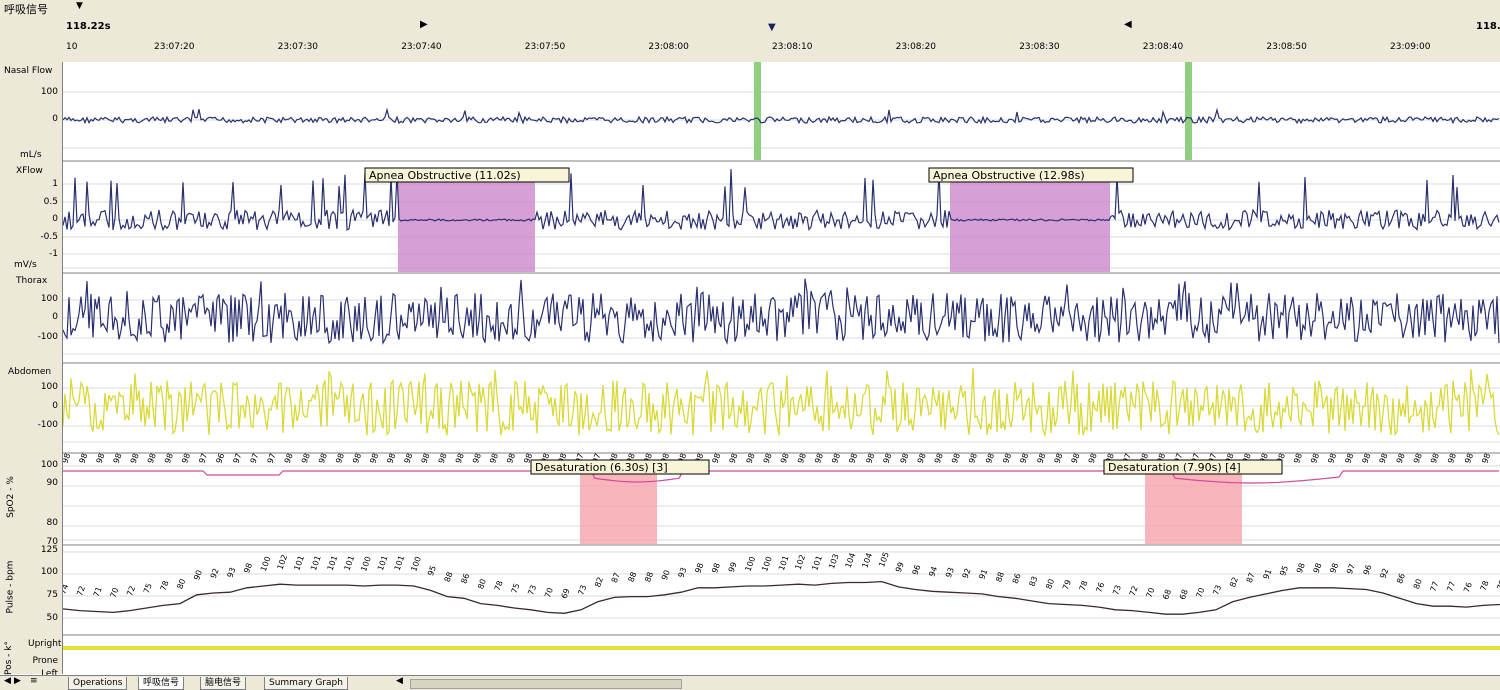 The width and height of the screenshot is (1500, 690). What do you see at coordinates (781, 648) in the screenshot?
I see `position-upright-bar` at bounding box center [781, 648].